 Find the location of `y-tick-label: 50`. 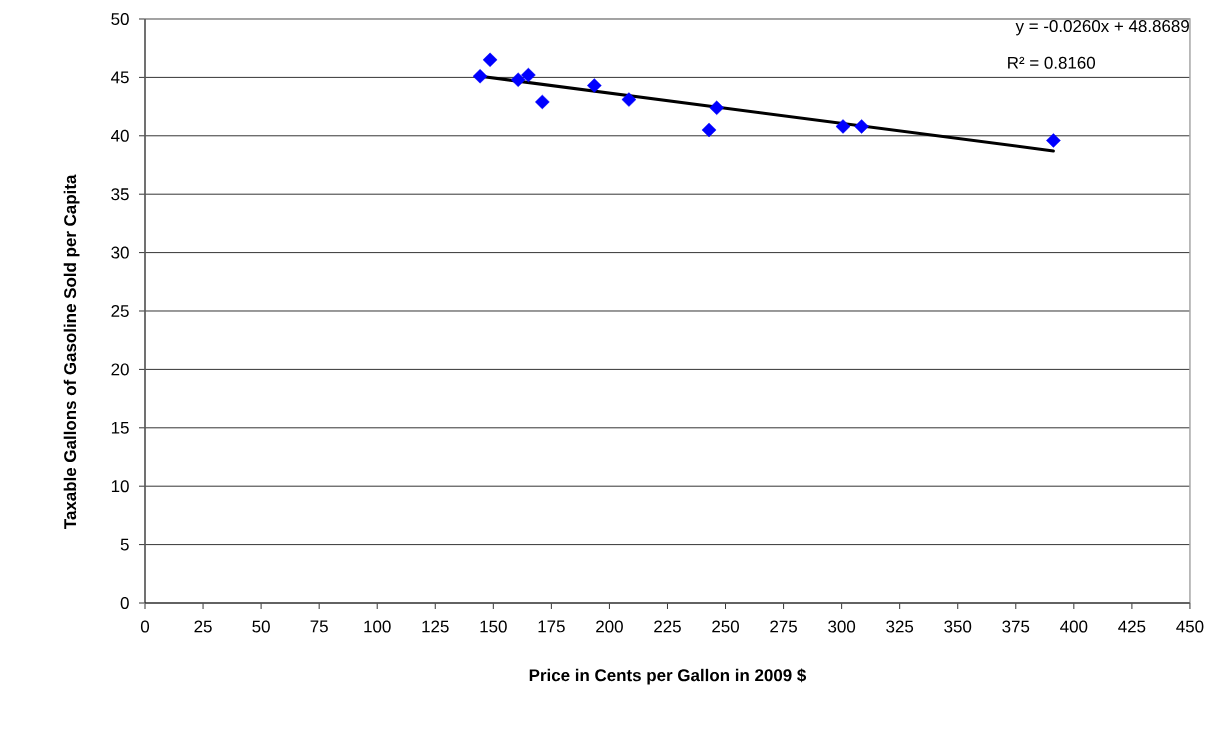

y-tick-label: 50 is located at coordinates (120, 18).